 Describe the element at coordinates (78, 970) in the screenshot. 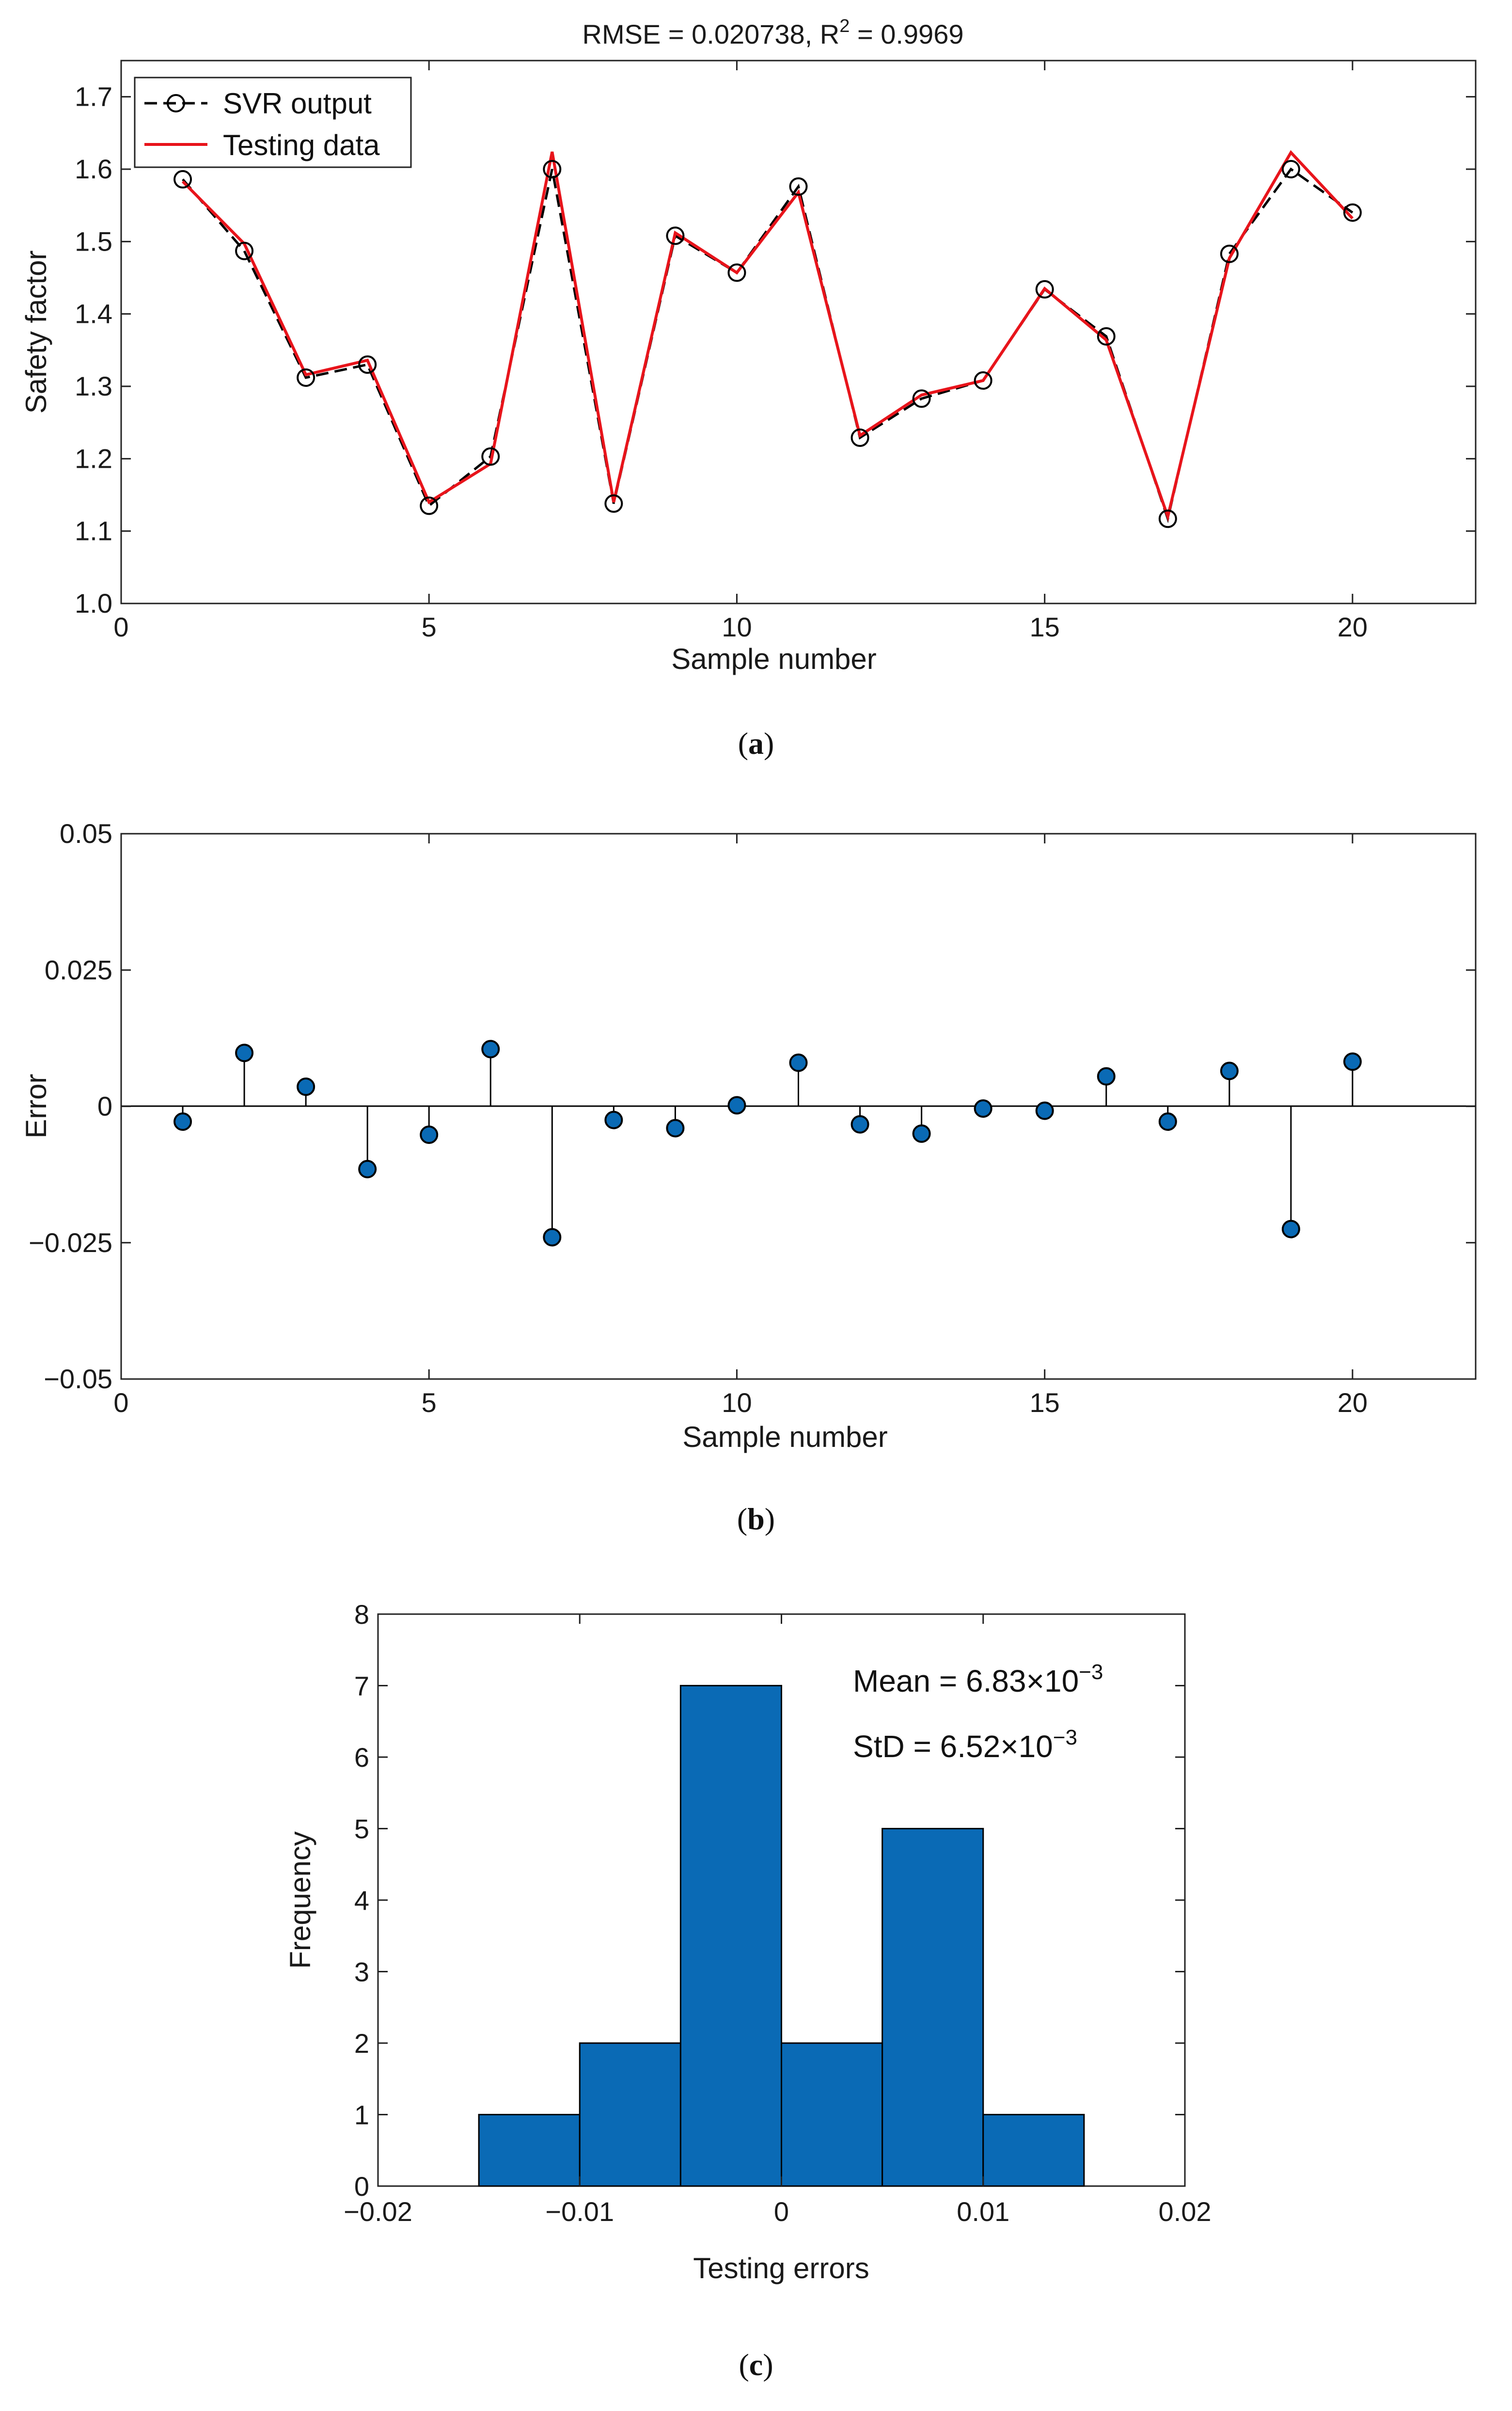

I see `panel-b-y-tick-label: 0.025` at that location.